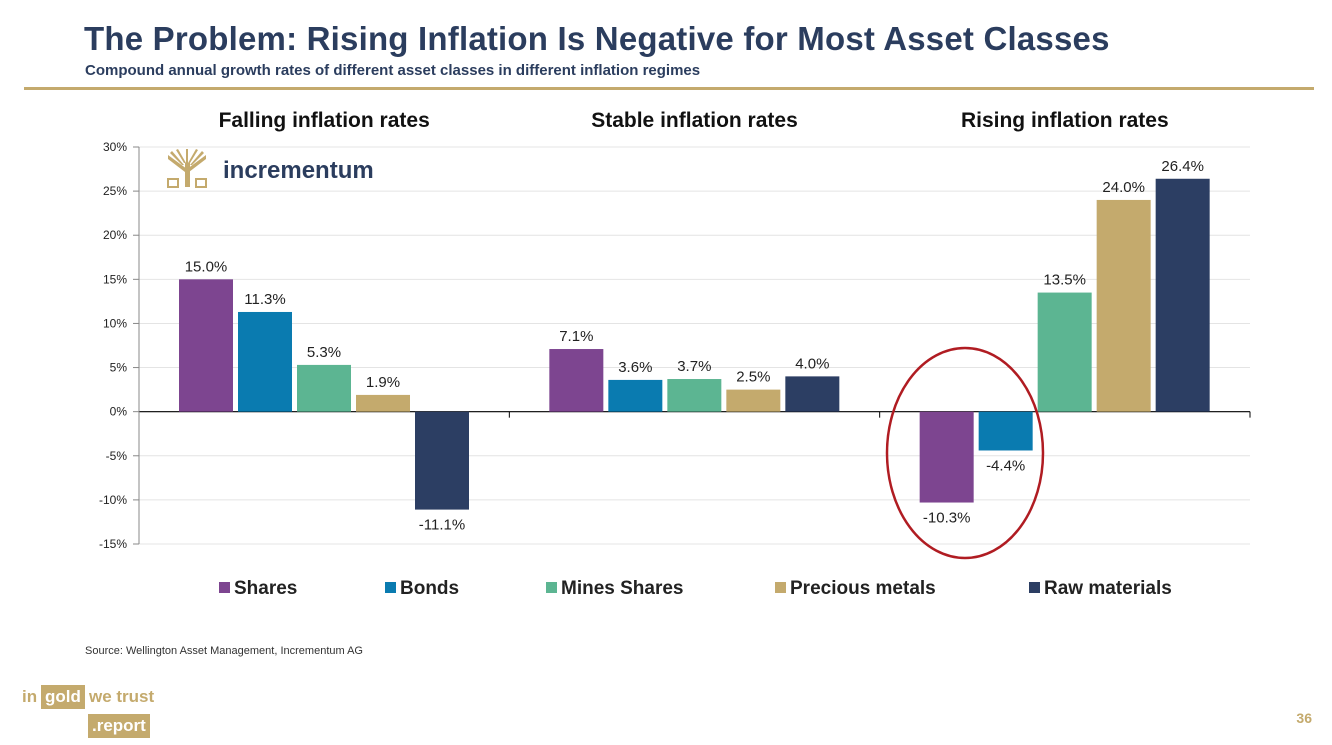 The width and height of the screenshot is (1332, 745). I want to click on category-title: Stable inflation rates, so click(694, 120).